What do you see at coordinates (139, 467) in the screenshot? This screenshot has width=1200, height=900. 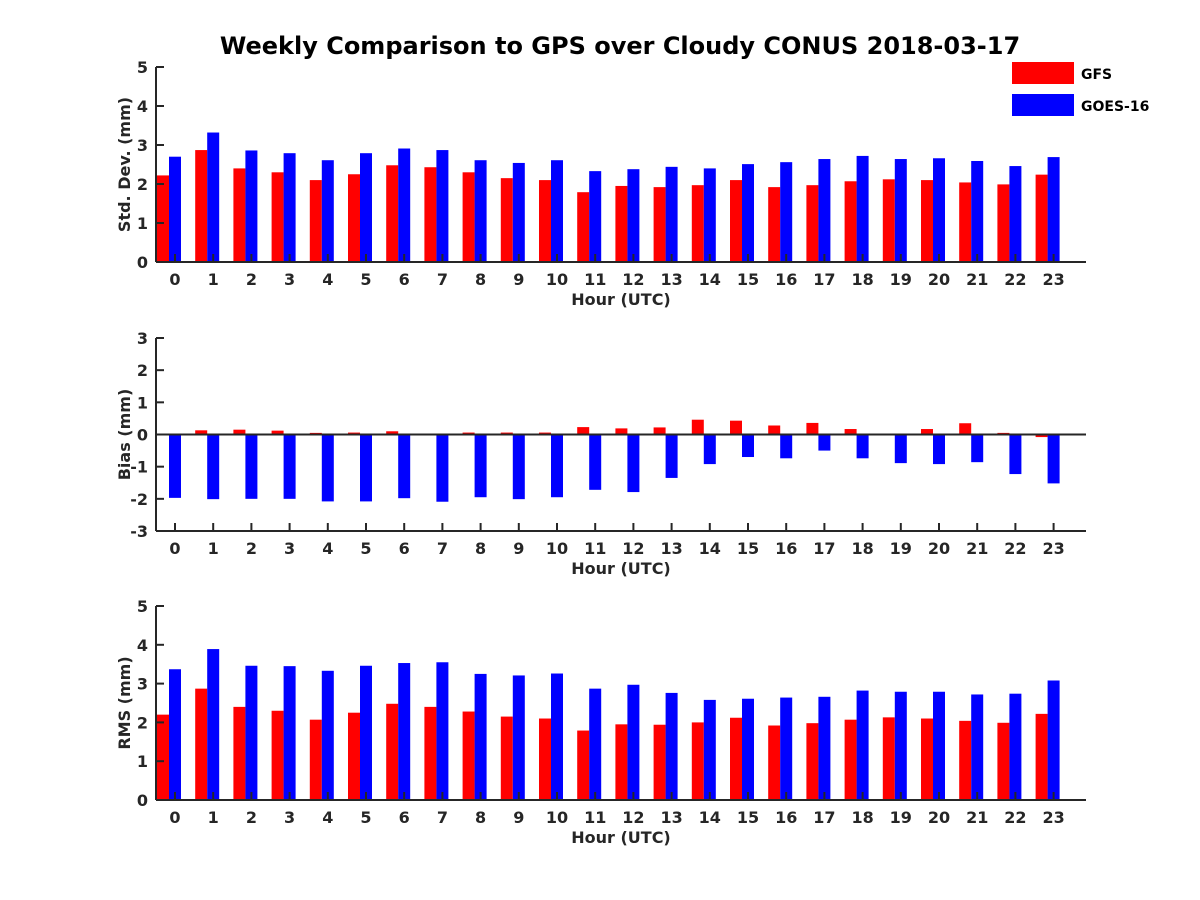 I see `y-tick-label: -1` at bounding box center [139, 467].